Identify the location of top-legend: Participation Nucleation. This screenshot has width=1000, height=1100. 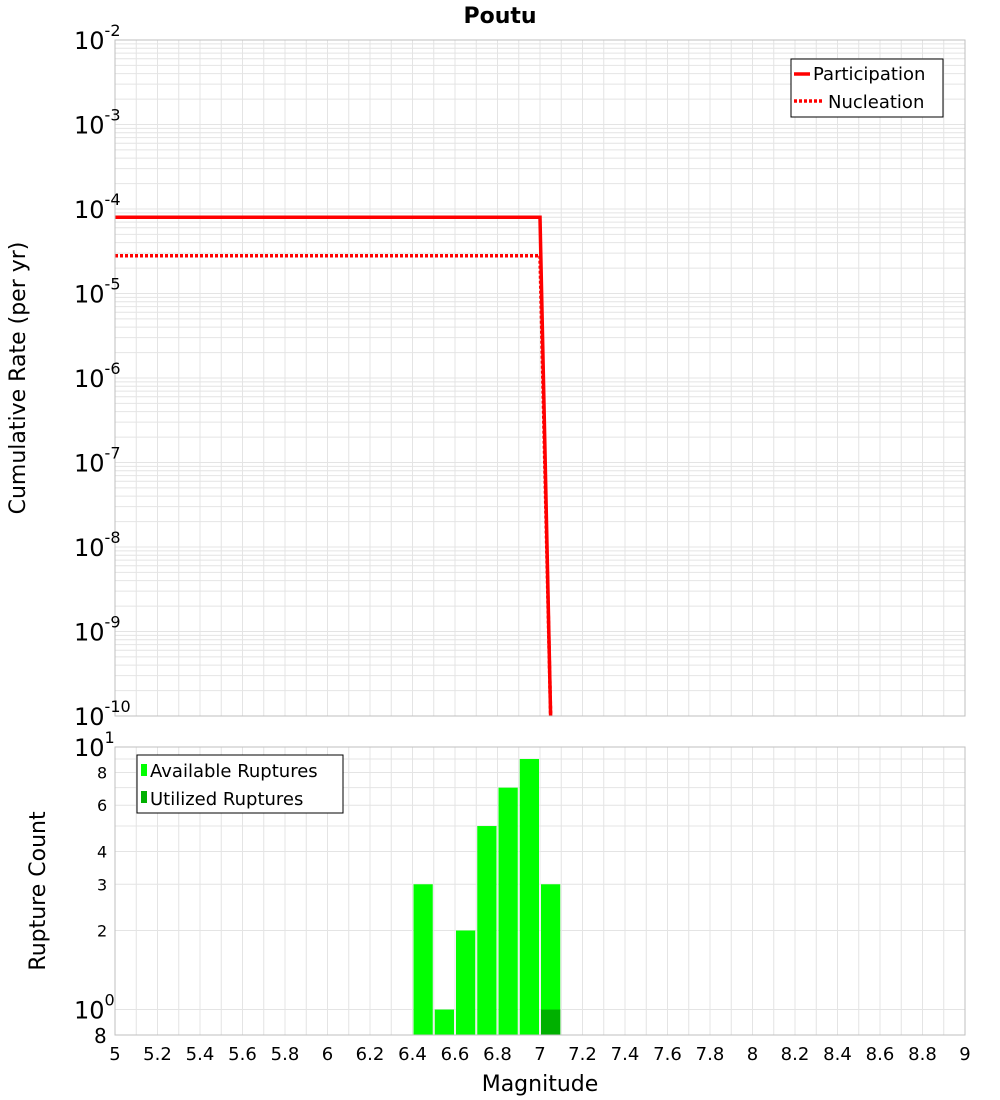
(867, 88).